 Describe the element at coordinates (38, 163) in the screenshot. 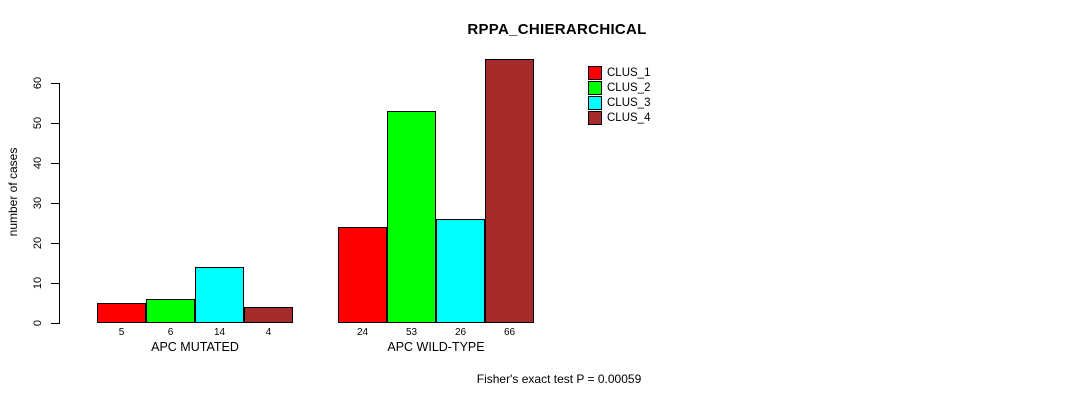

I see `y-tick-label: 40` at that location.